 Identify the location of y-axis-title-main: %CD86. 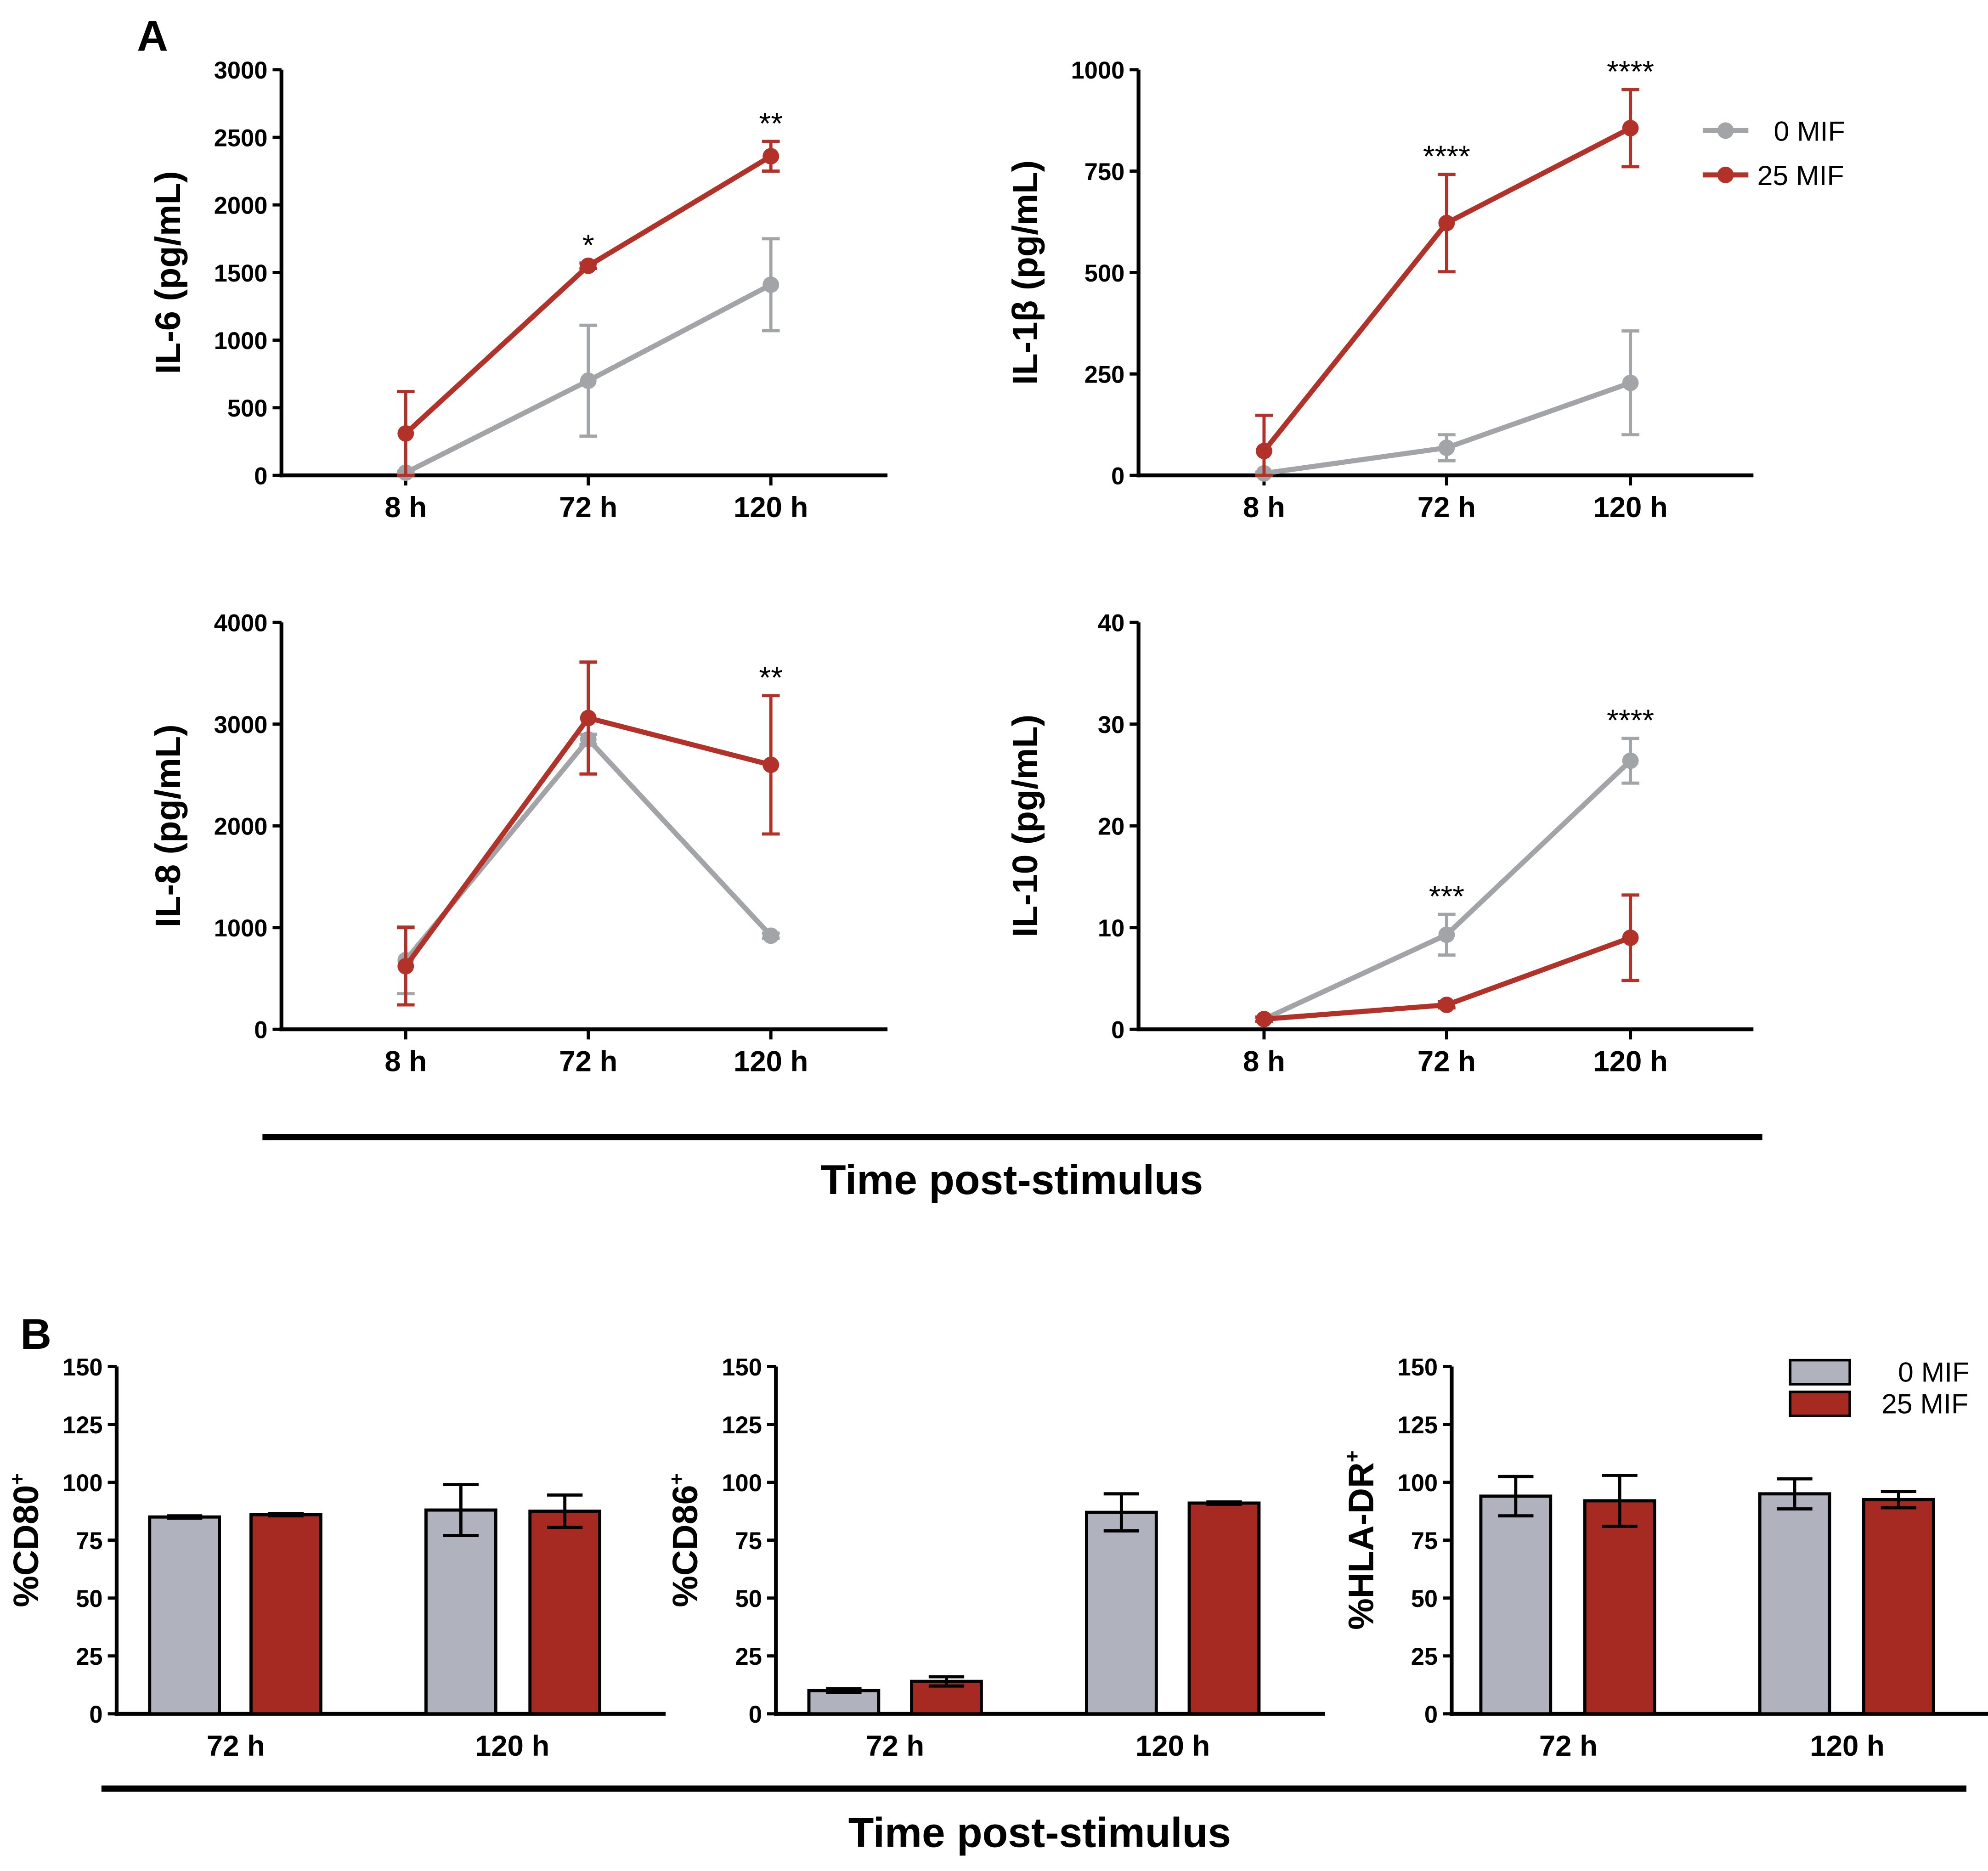
(685, 1546).